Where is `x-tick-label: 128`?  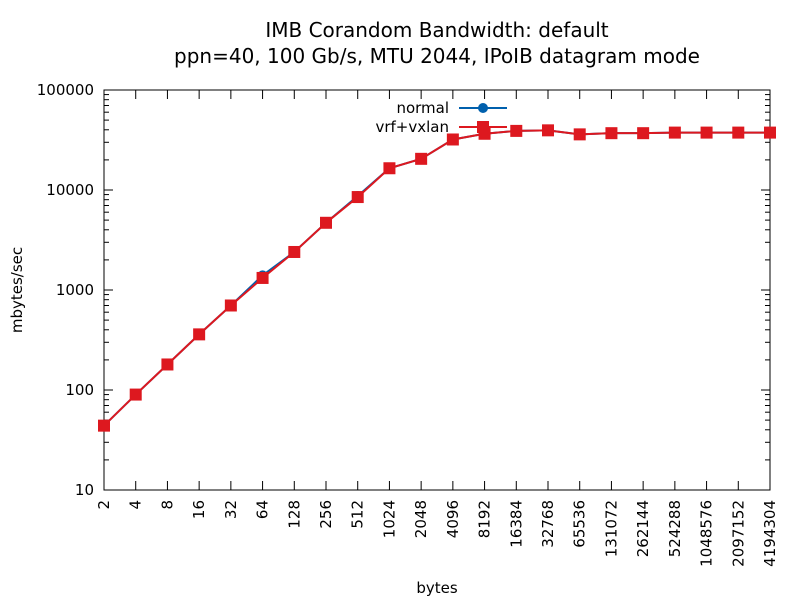 x-tick-label: 128 is located at coordinates (294, 514).